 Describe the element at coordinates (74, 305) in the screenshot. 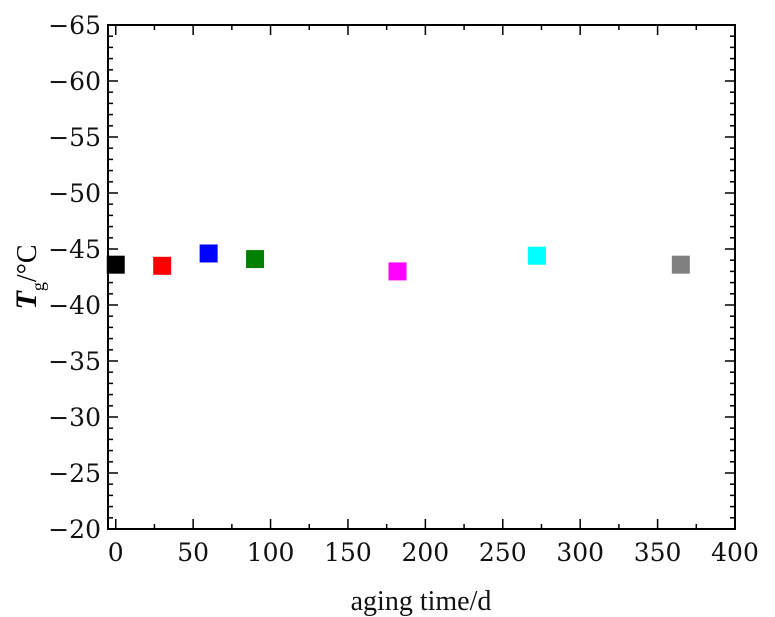

I see `y-tick-label: −40` at that location.